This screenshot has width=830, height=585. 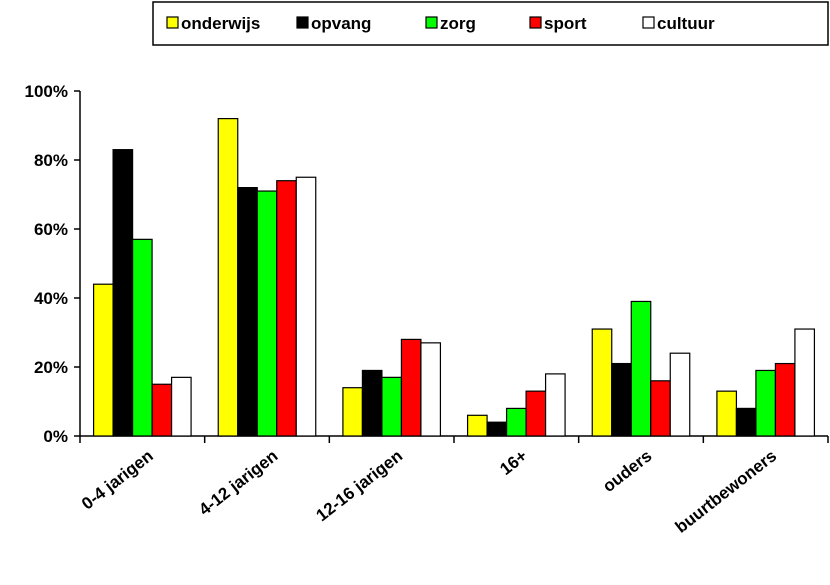 I want to click on legend: onderwijs opvang zorg sport cultuur, so click(x=490, y=23).